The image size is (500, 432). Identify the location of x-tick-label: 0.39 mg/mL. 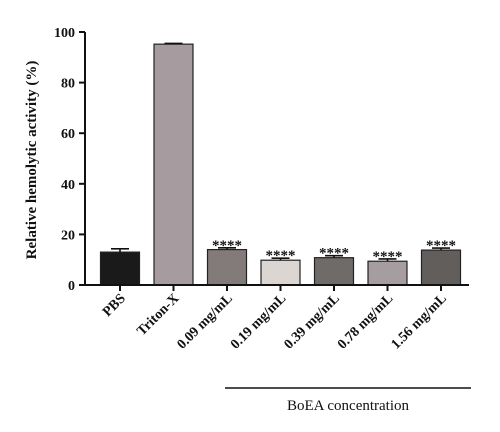
(312, 321).